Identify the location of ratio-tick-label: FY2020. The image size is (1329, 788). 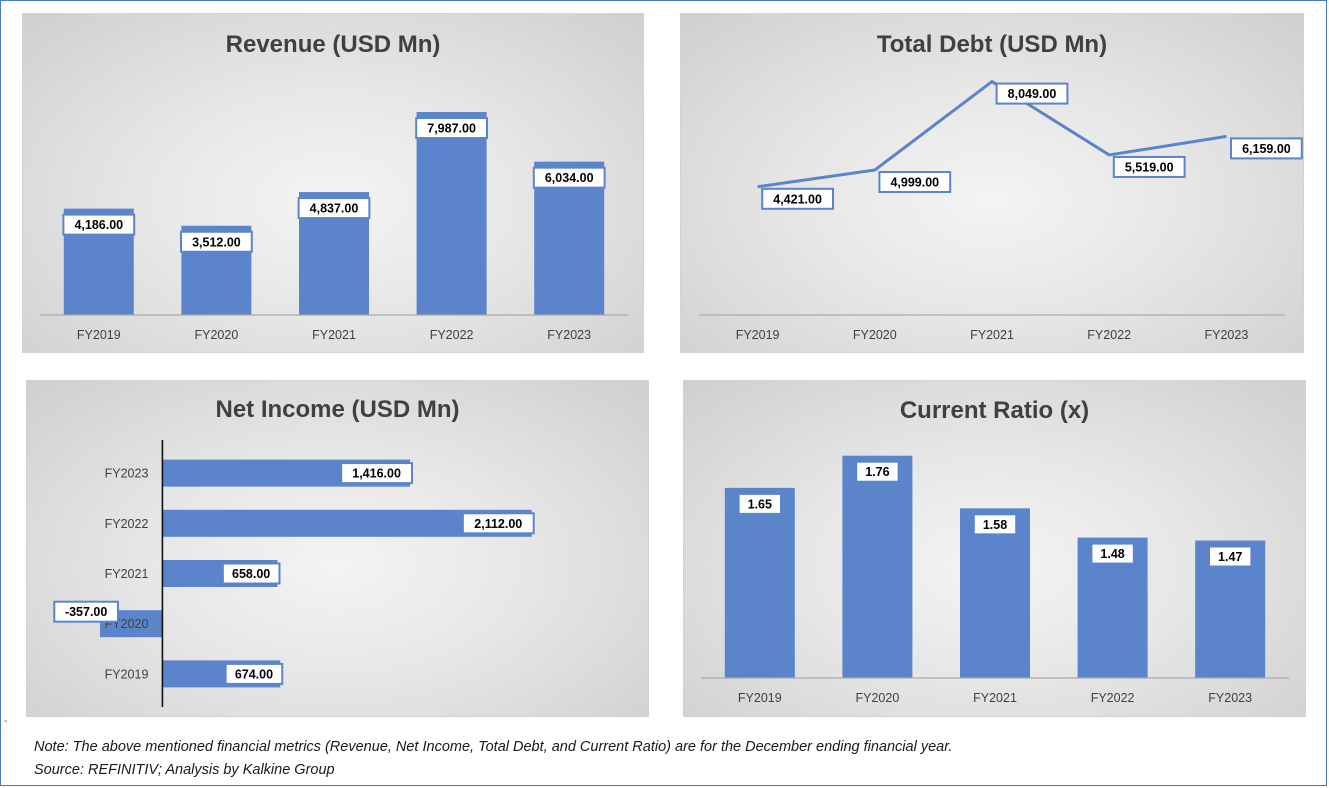
(878, 698).